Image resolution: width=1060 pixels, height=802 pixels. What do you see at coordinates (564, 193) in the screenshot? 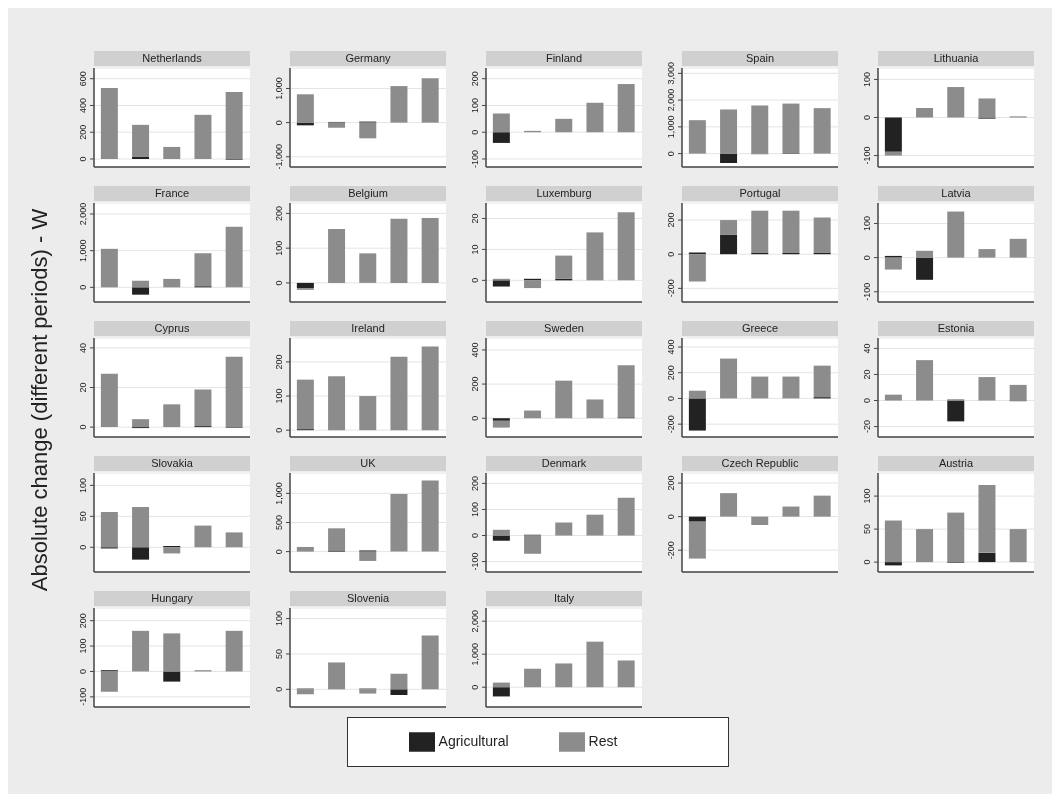
I see `chart-title: Luxemburg` at bounding box center [564, 193].